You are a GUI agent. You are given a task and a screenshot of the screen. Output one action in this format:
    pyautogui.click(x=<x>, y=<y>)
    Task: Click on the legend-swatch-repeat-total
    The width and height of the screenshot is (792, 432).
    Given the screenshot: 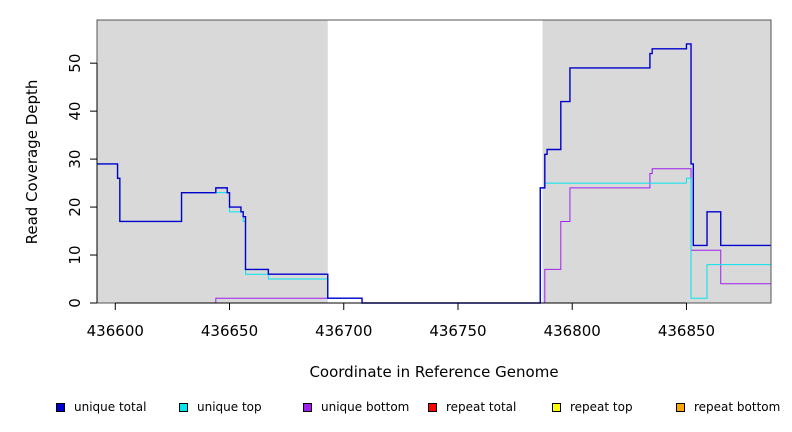 What is the action you would take?
    pyautogui.click(x=432, y=407)
    